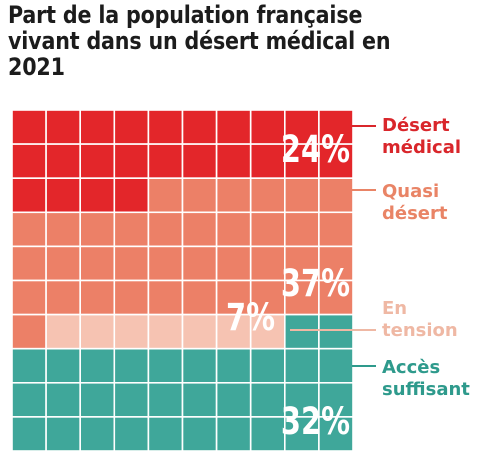 The height and width of the screenshot is (457, 500). I want to click on legend-label: En, so click(394, 308).